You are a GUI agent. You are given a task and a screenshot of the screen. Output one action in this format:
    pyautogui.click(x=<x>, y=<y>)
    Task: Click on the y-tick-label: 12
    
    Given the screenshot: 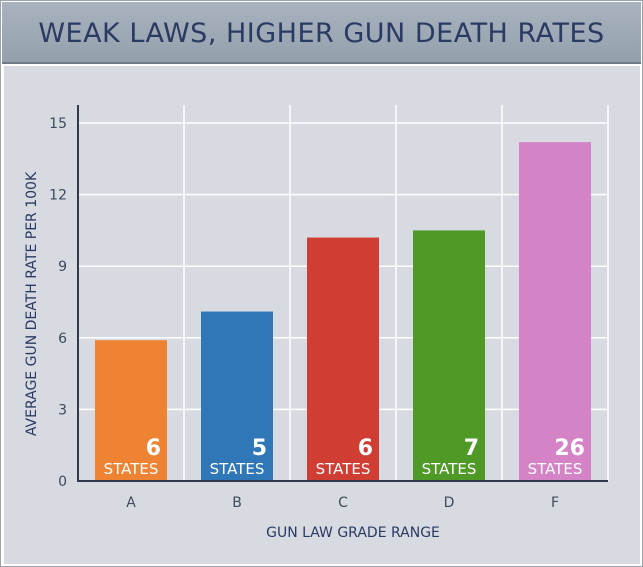 What is the action you would take?
    pyautogui.click(x=58, y=196)
    